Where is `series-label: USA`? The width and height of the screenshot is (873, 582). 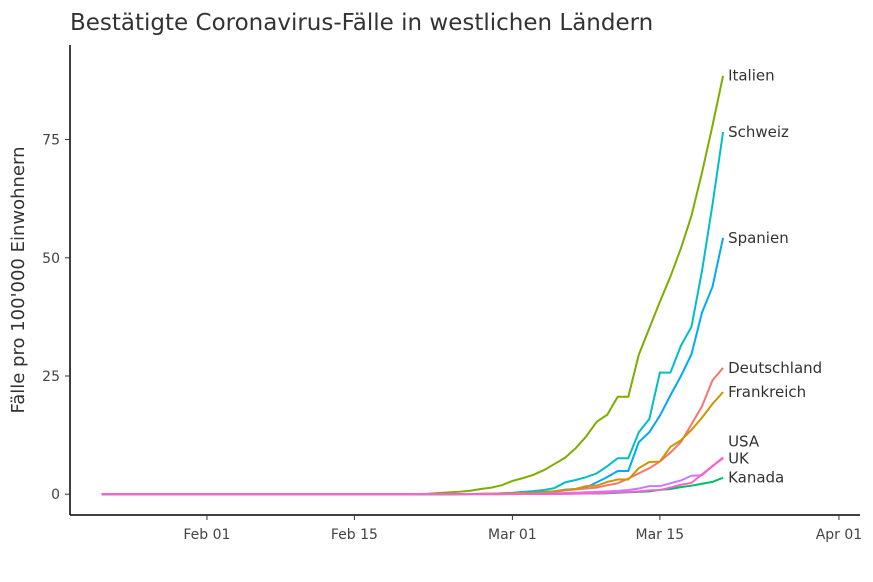 series-label: USA is located at coordinates (744, 441).